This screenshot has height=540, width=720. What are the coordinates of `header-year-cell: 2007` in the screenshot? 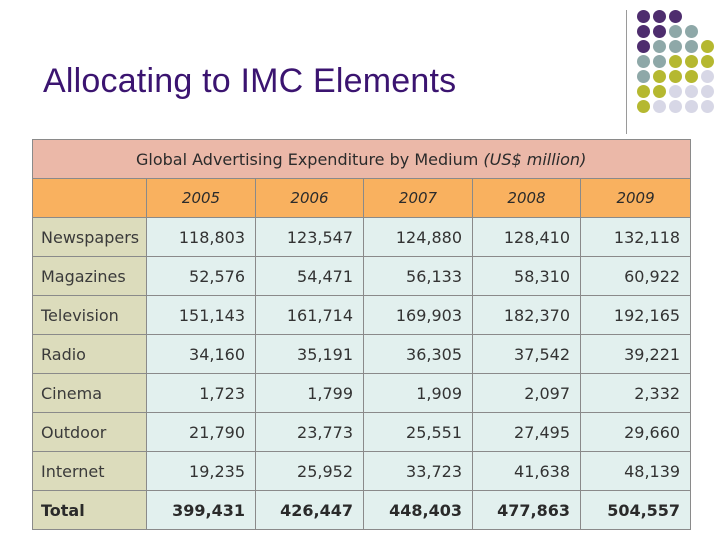 It's located at (418, 198).